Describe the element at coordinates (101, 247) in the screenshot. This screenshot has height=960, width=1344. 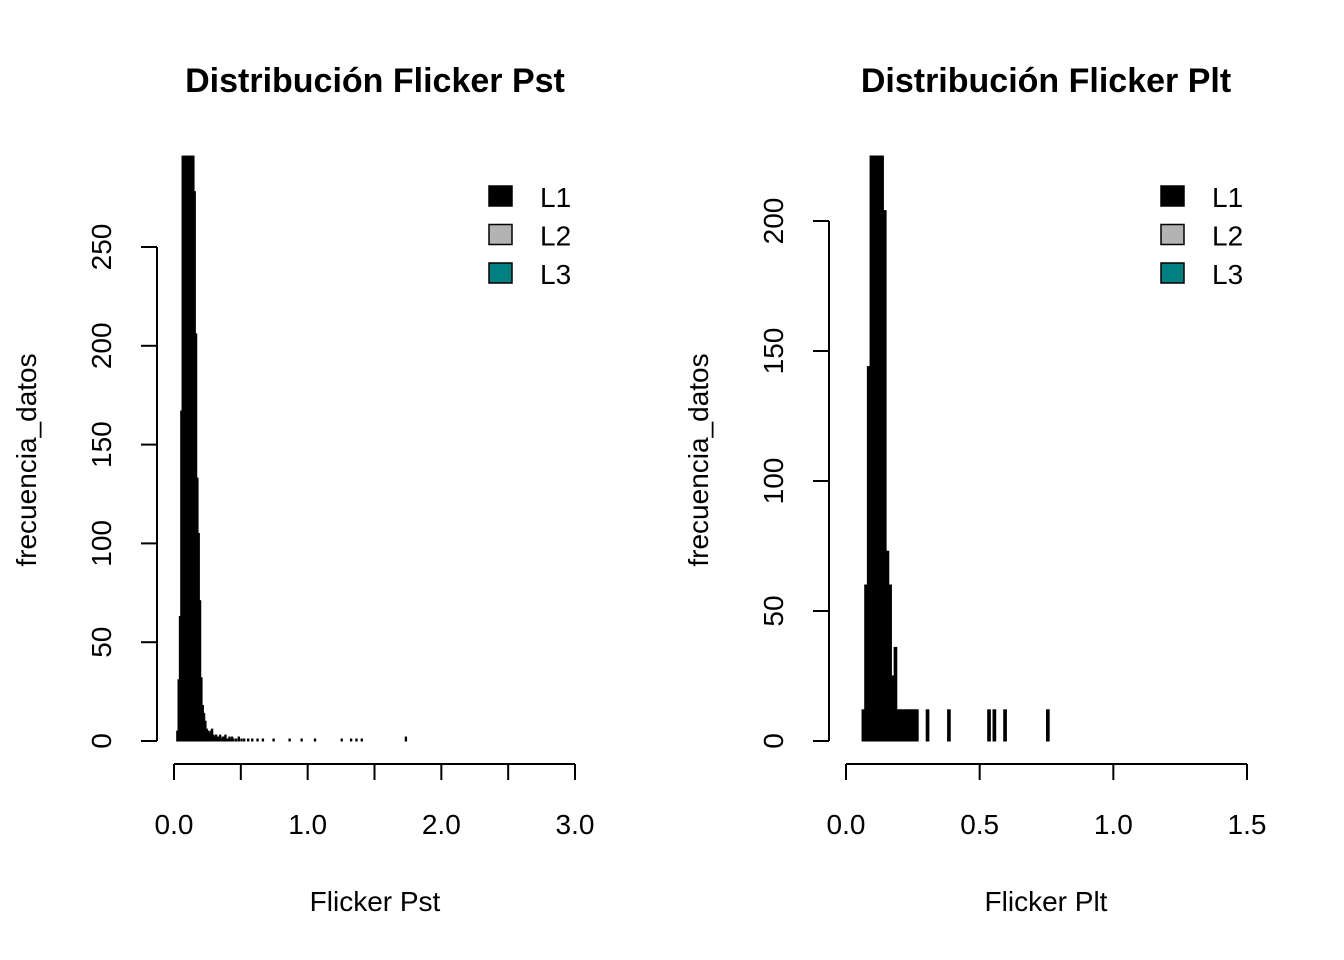
I see `y-tick-label: 250` at that location.